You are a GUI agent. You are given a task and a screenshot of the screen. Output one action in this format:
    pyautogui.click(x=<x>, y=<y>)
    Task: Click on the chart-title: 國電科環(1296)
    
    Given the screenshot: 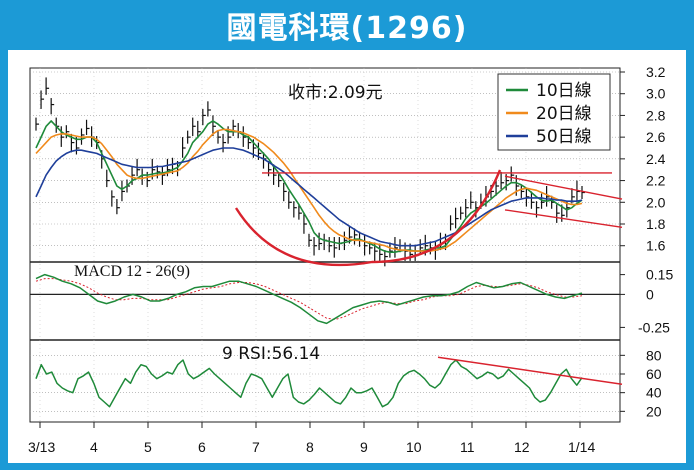 What is the action you would take?
    pyautogui.click(x=347, y=28)
    